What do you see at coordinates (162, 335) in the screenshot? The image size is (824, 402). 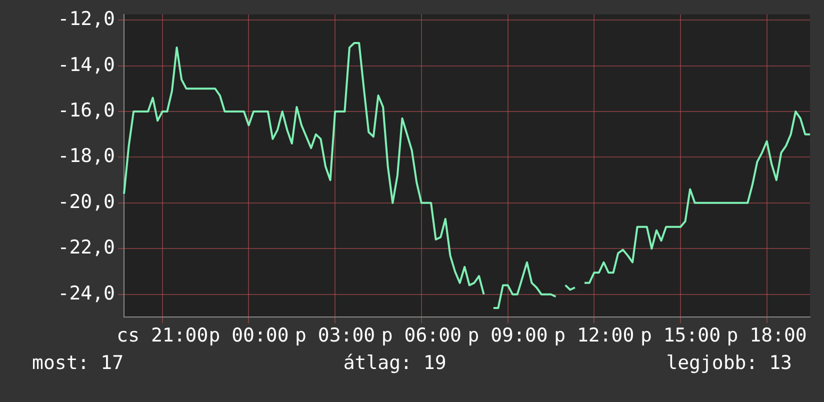 I see `x-tick-label: cs 21:00` at bounding box center [162, 335].